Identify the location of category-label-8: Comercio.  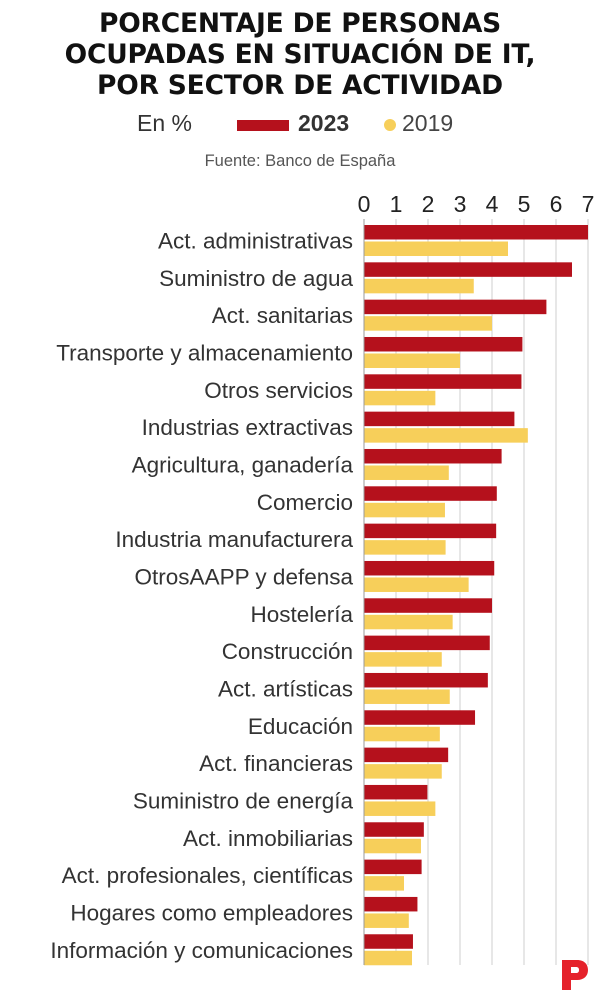
(305, 502).